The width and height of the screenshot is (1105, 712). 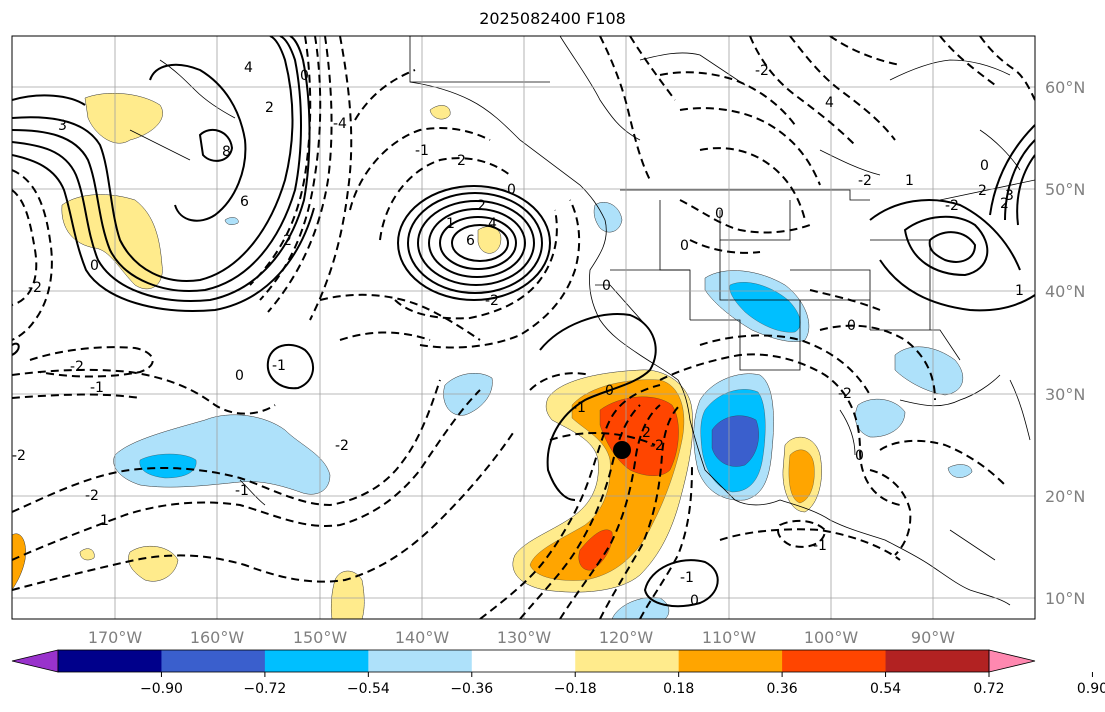 I want to click on latitude-label: 50°N, so click(x=1065, y=189).